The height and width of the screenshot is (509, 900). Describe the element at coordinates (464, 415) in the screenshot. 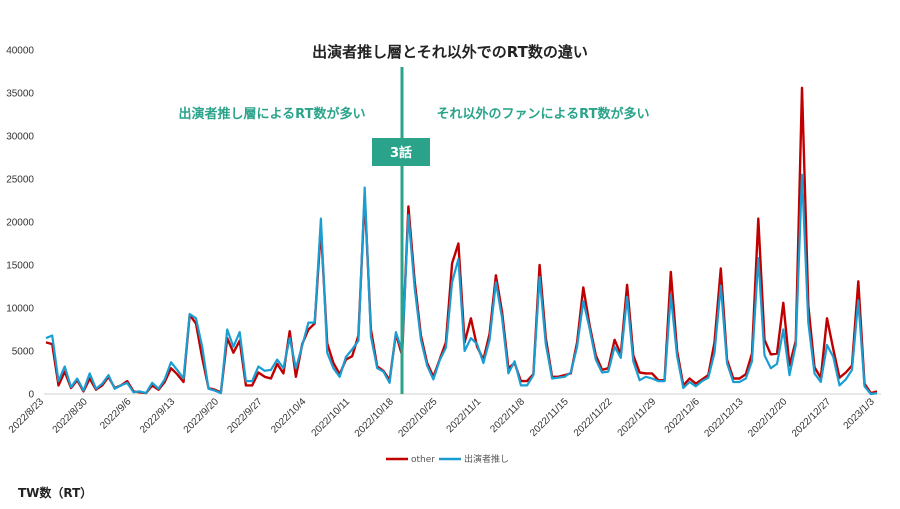

I see `x-tick-label: 2022/11/1` at that location.